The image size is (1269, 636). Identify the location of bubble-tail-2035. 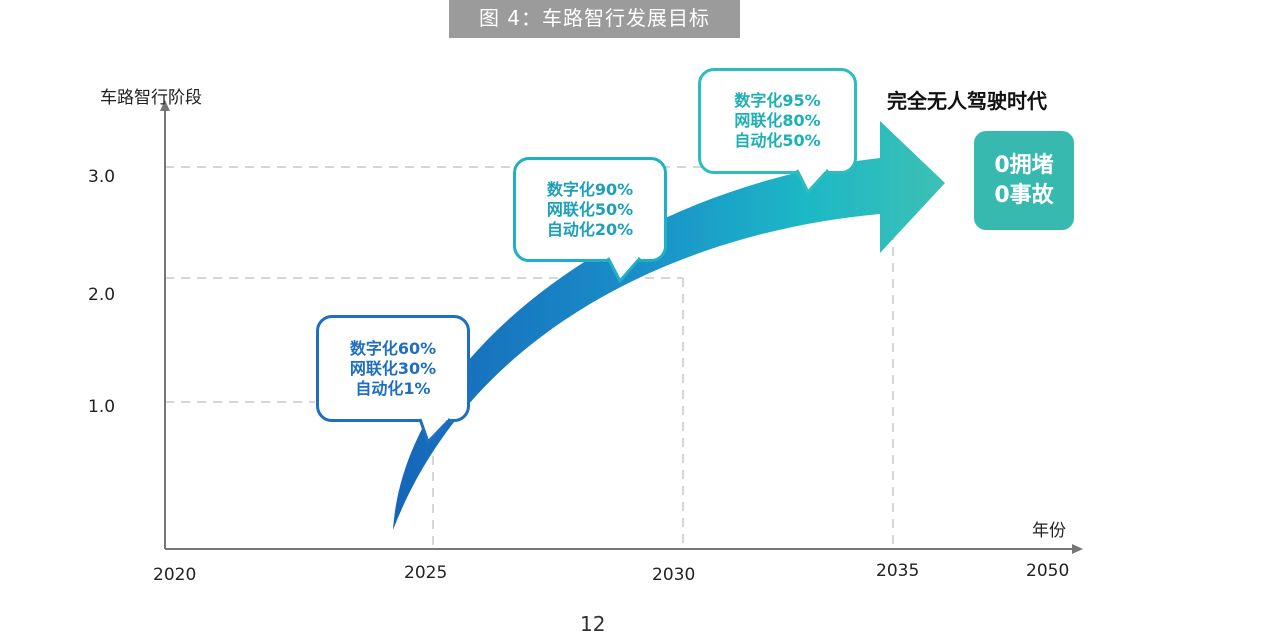
(812, 181).